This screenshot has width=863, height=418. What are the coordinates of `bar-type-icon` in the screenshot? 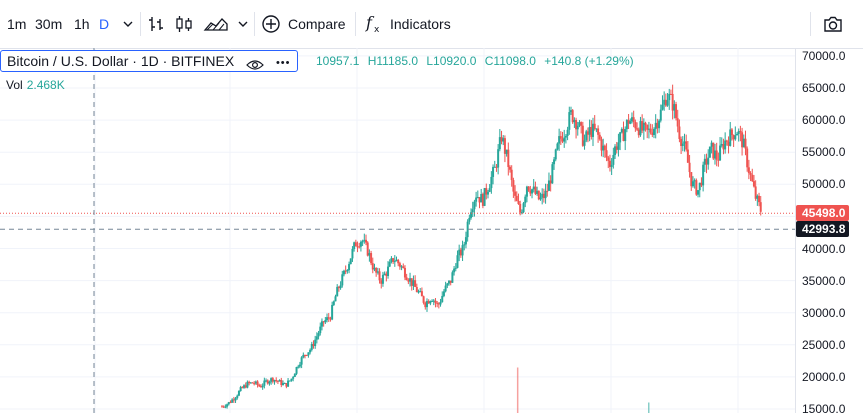 It's located at (157, 24).